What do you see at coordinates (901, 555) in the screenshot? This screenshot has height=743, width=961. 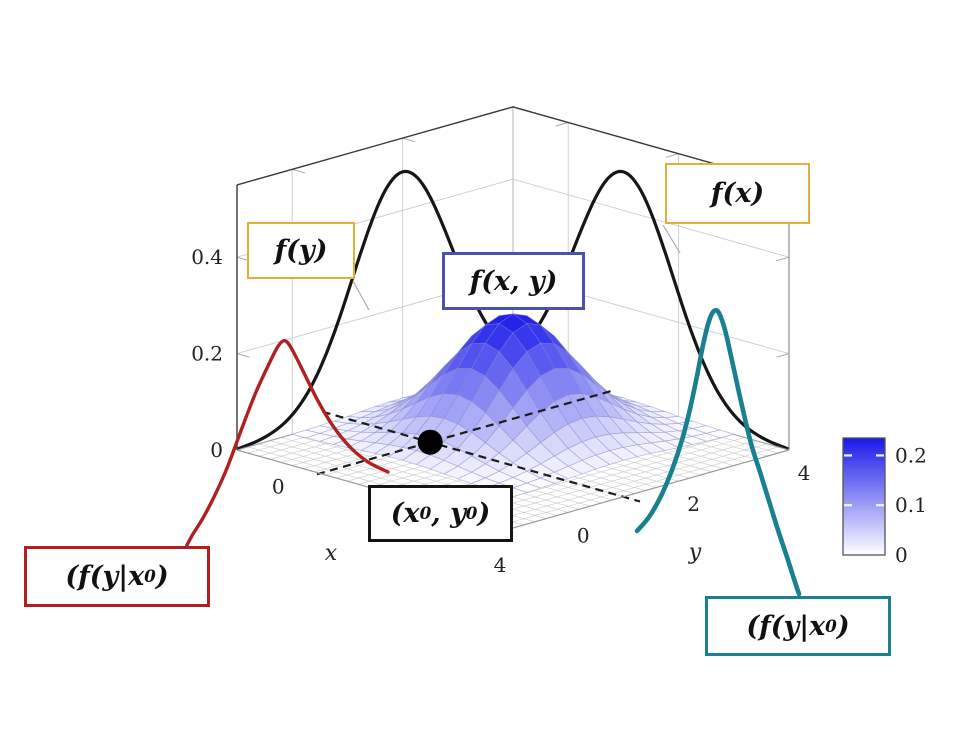 I see `colorbar-tick-label: 0` at bounding box center [901, 555].